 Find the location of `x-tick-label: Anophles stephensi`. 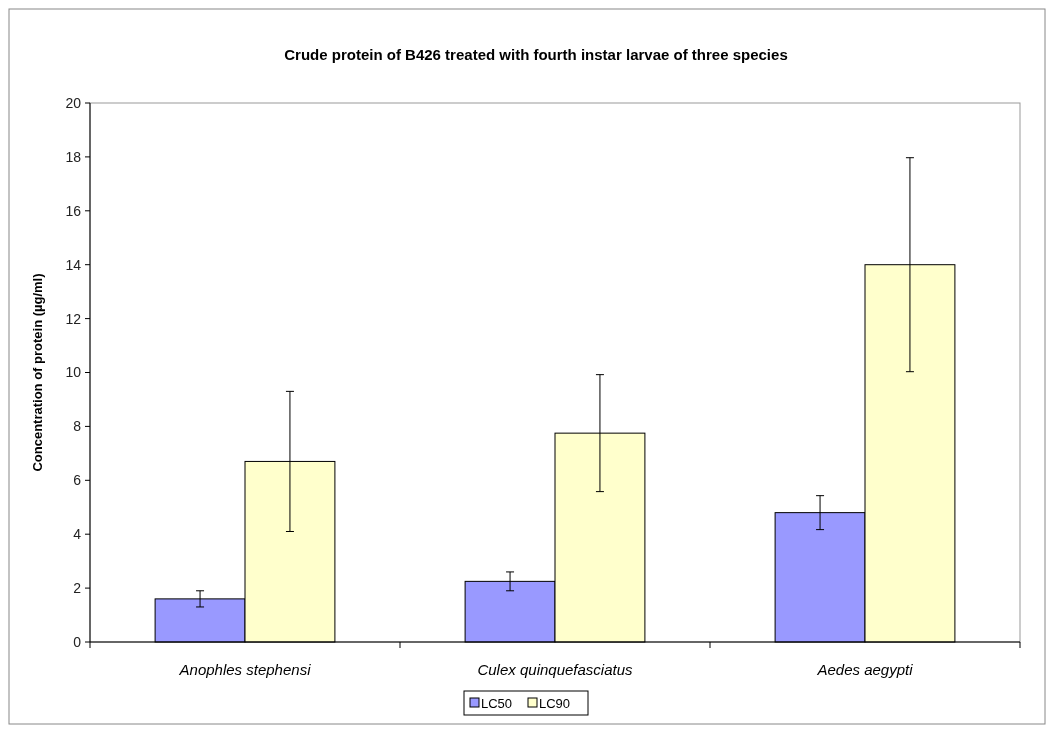

x-tick-label: Anophles stephensi is located at coordinates (245, 669).